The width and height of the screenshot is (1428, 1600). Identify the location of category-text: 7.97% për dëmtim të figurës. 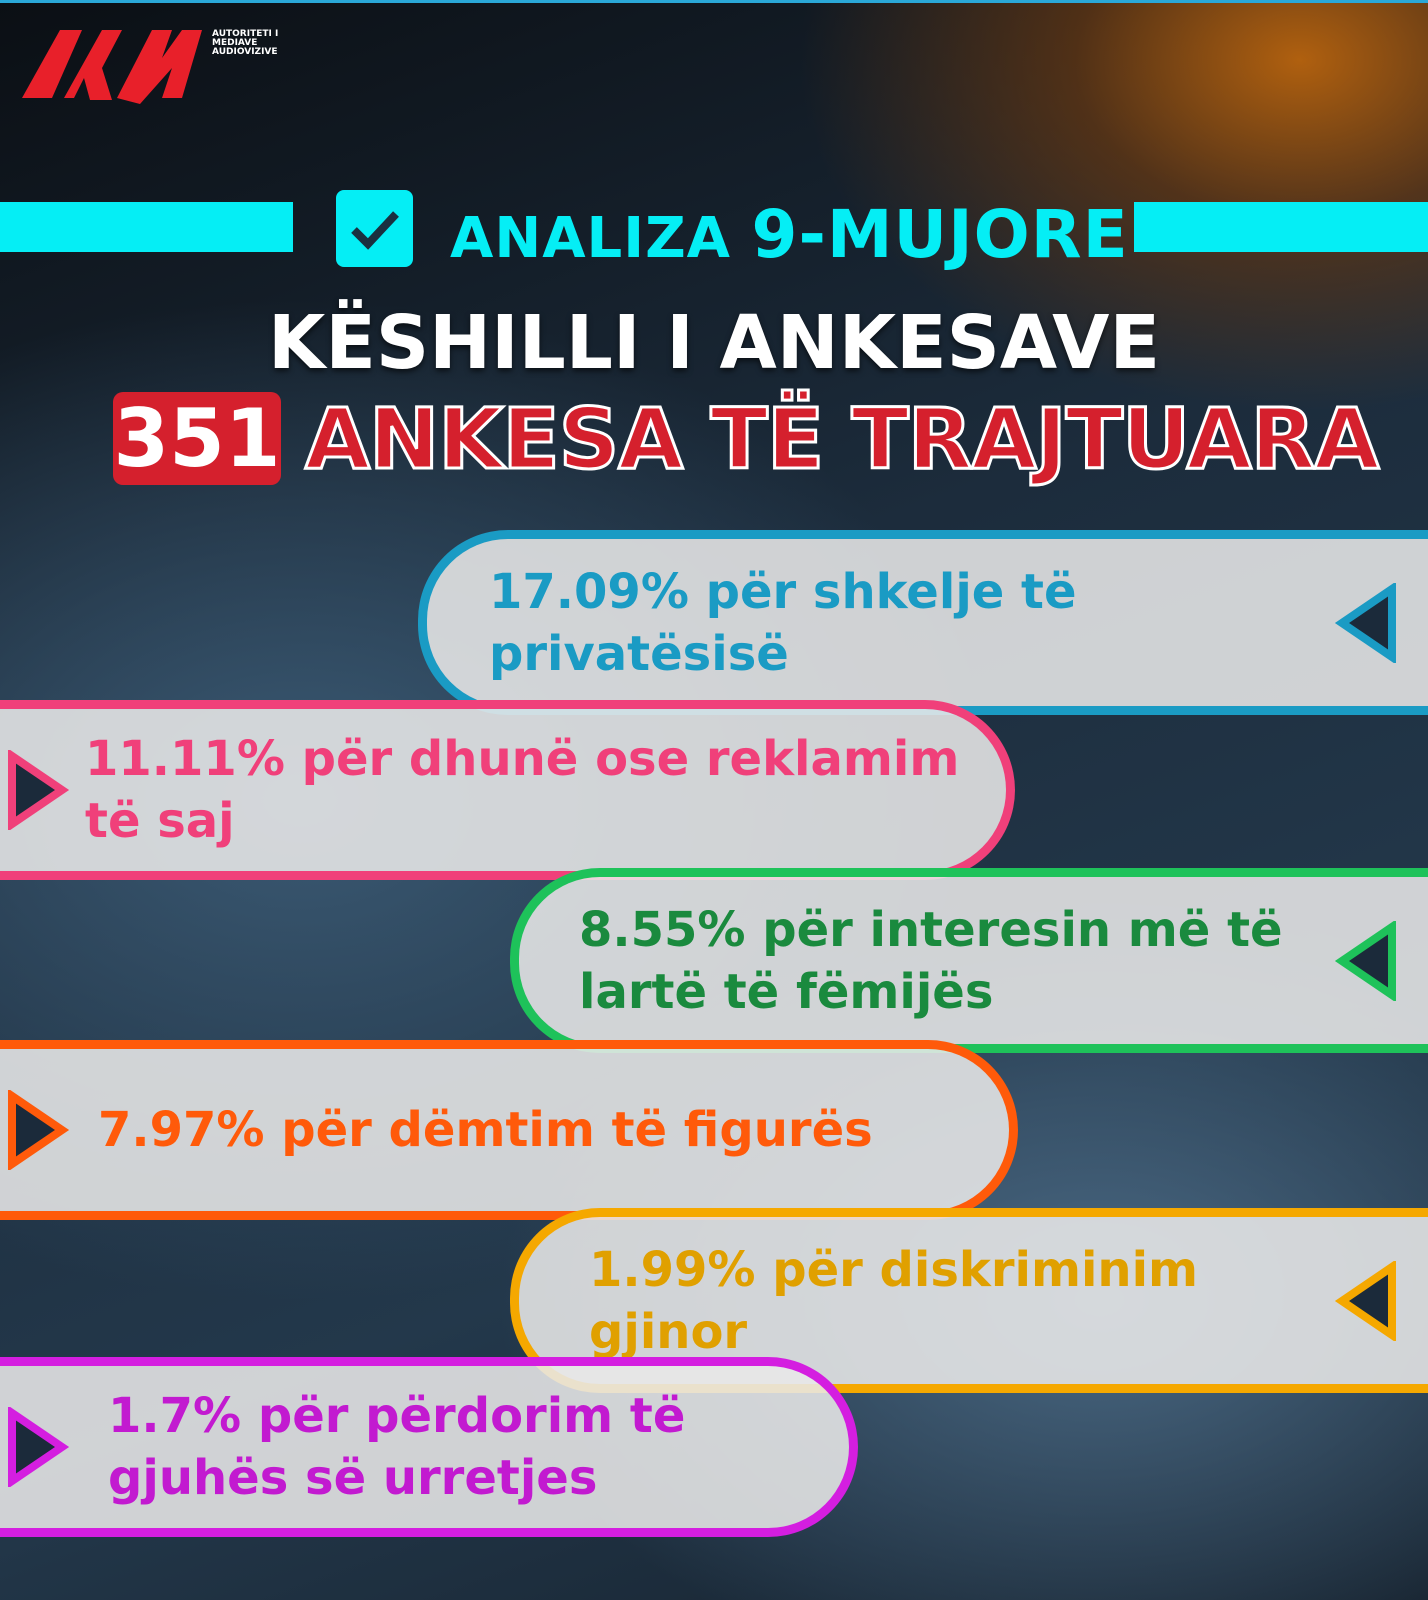
(485, 1130).